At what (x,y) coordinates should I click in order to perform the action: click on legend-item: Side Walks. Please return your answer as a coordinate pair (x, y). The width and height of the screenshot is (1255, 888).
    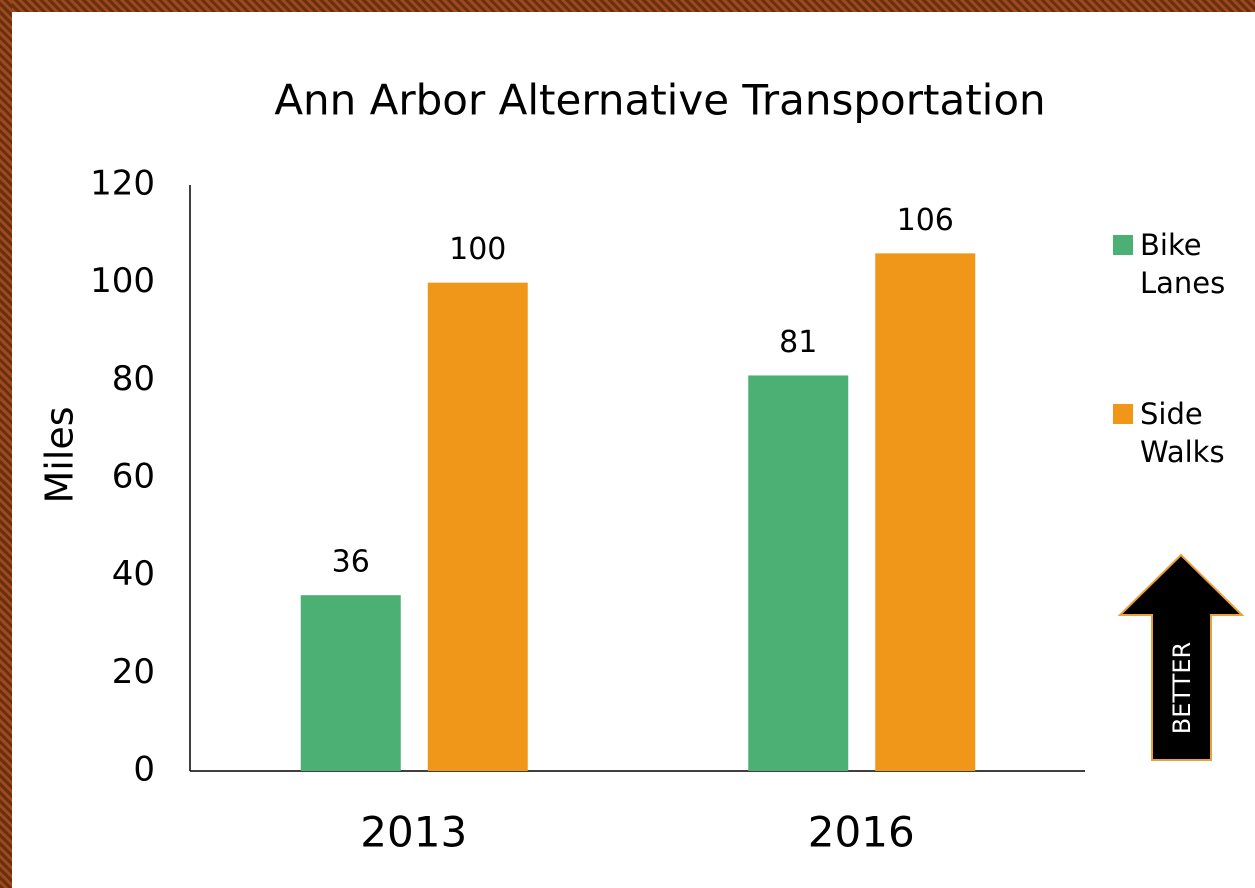
    Looking at the image, I should click on (1173, 433).